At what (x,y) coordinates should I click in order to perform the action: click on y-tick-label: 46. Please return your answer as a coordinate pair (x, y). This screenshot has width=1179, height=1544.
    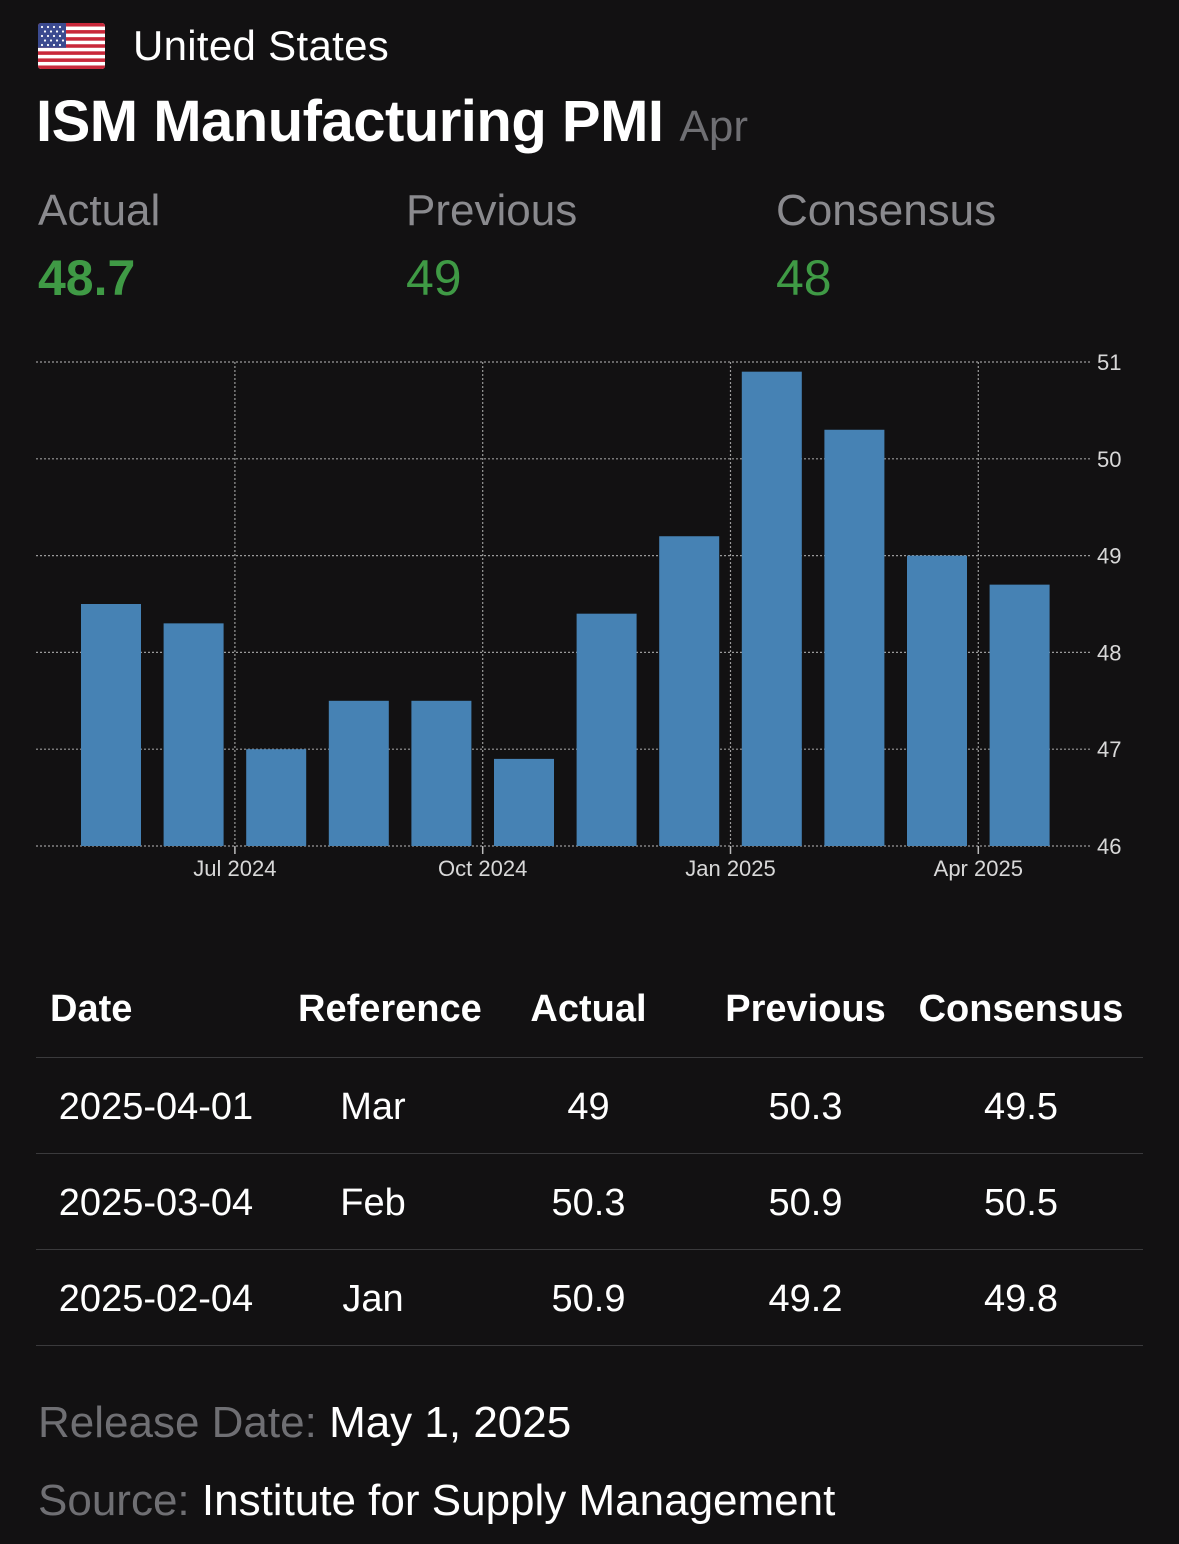
    Looking at the image, I should click on (1109, 846).